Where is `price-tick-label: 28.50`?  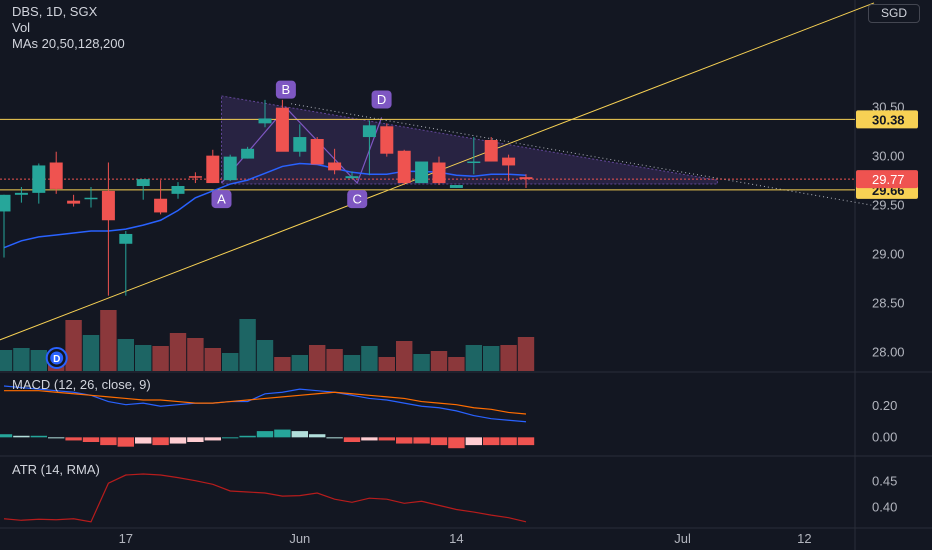 price-tick-label: 28.50 is located at coordinates (888, 302).